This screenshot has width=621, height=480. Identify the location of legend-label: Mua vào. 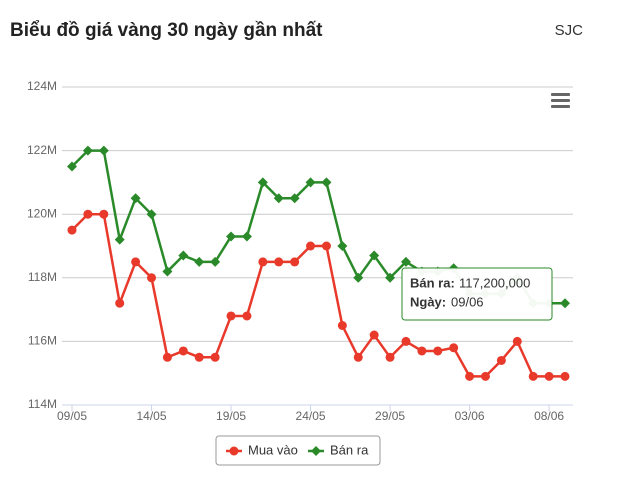
(273, 449).